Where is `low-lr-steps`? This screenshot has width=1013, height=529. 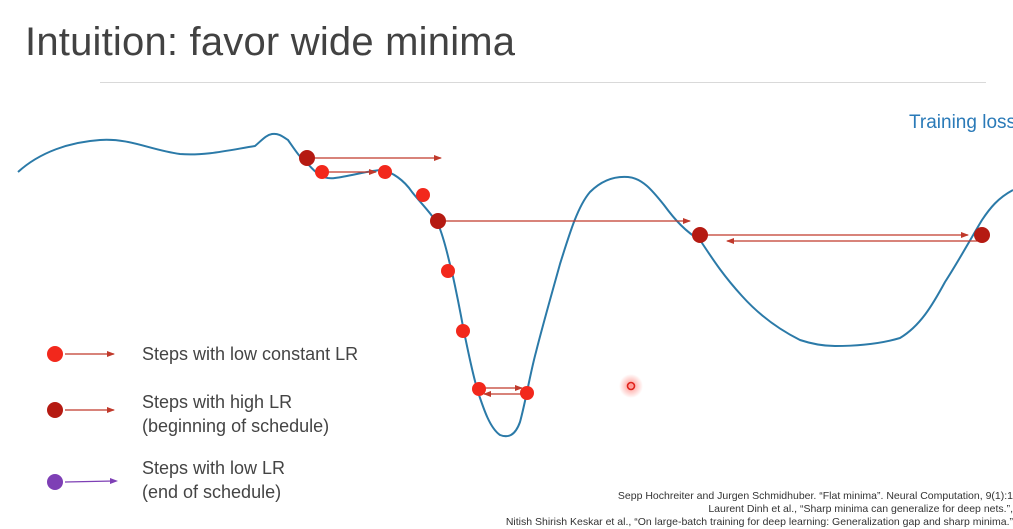 low-lr-steps is located at coordinates (424, 282).